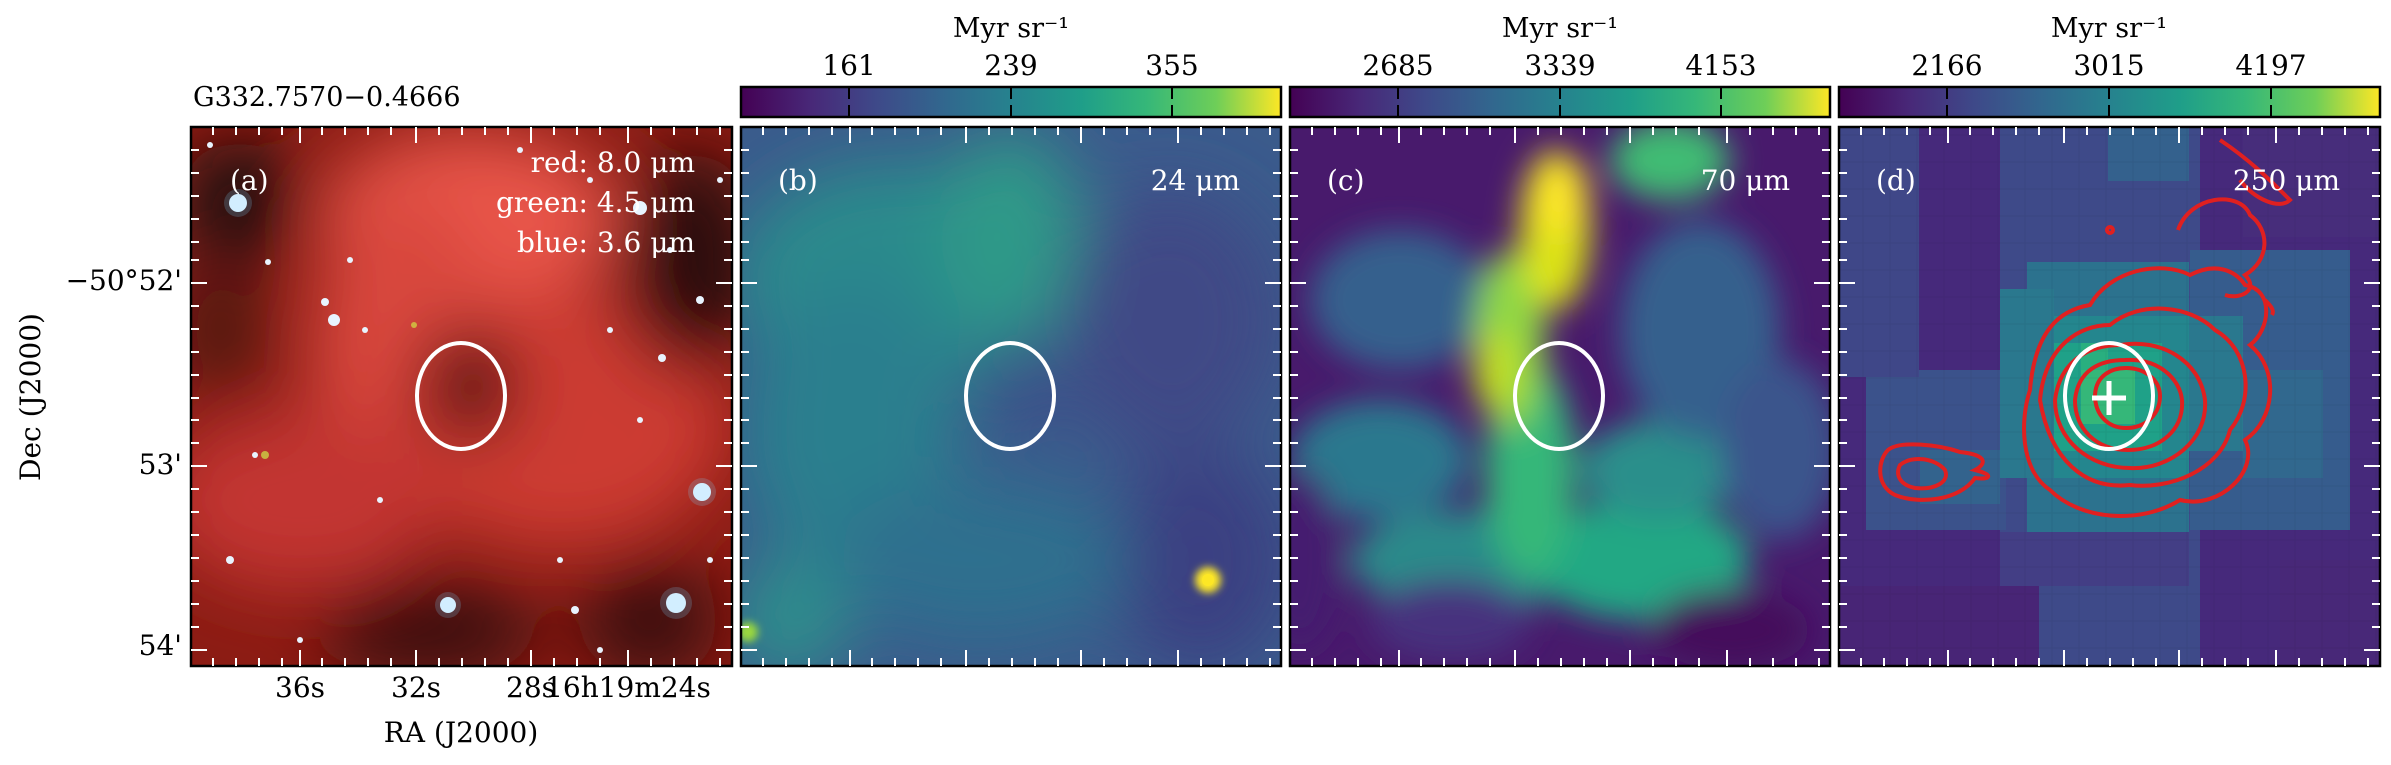 This screenshot has width=2391, height=765. Describe the element at coordinates (1745, 180) in the screenshot. I see `wavelength-label-c: 70 μm` at that location.